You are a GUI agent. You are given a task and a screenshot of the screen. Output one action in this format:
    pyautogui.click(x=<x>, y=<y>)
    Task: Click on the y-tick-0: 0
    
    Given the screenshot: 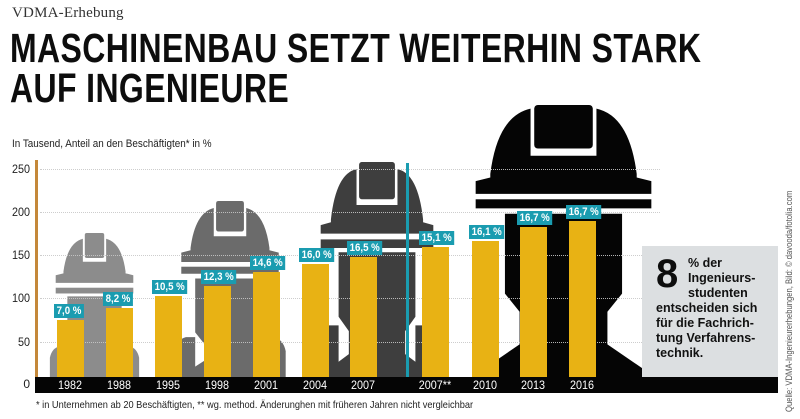 What is the action you would take?
    pyautogui.click(x=26, y=384)
    